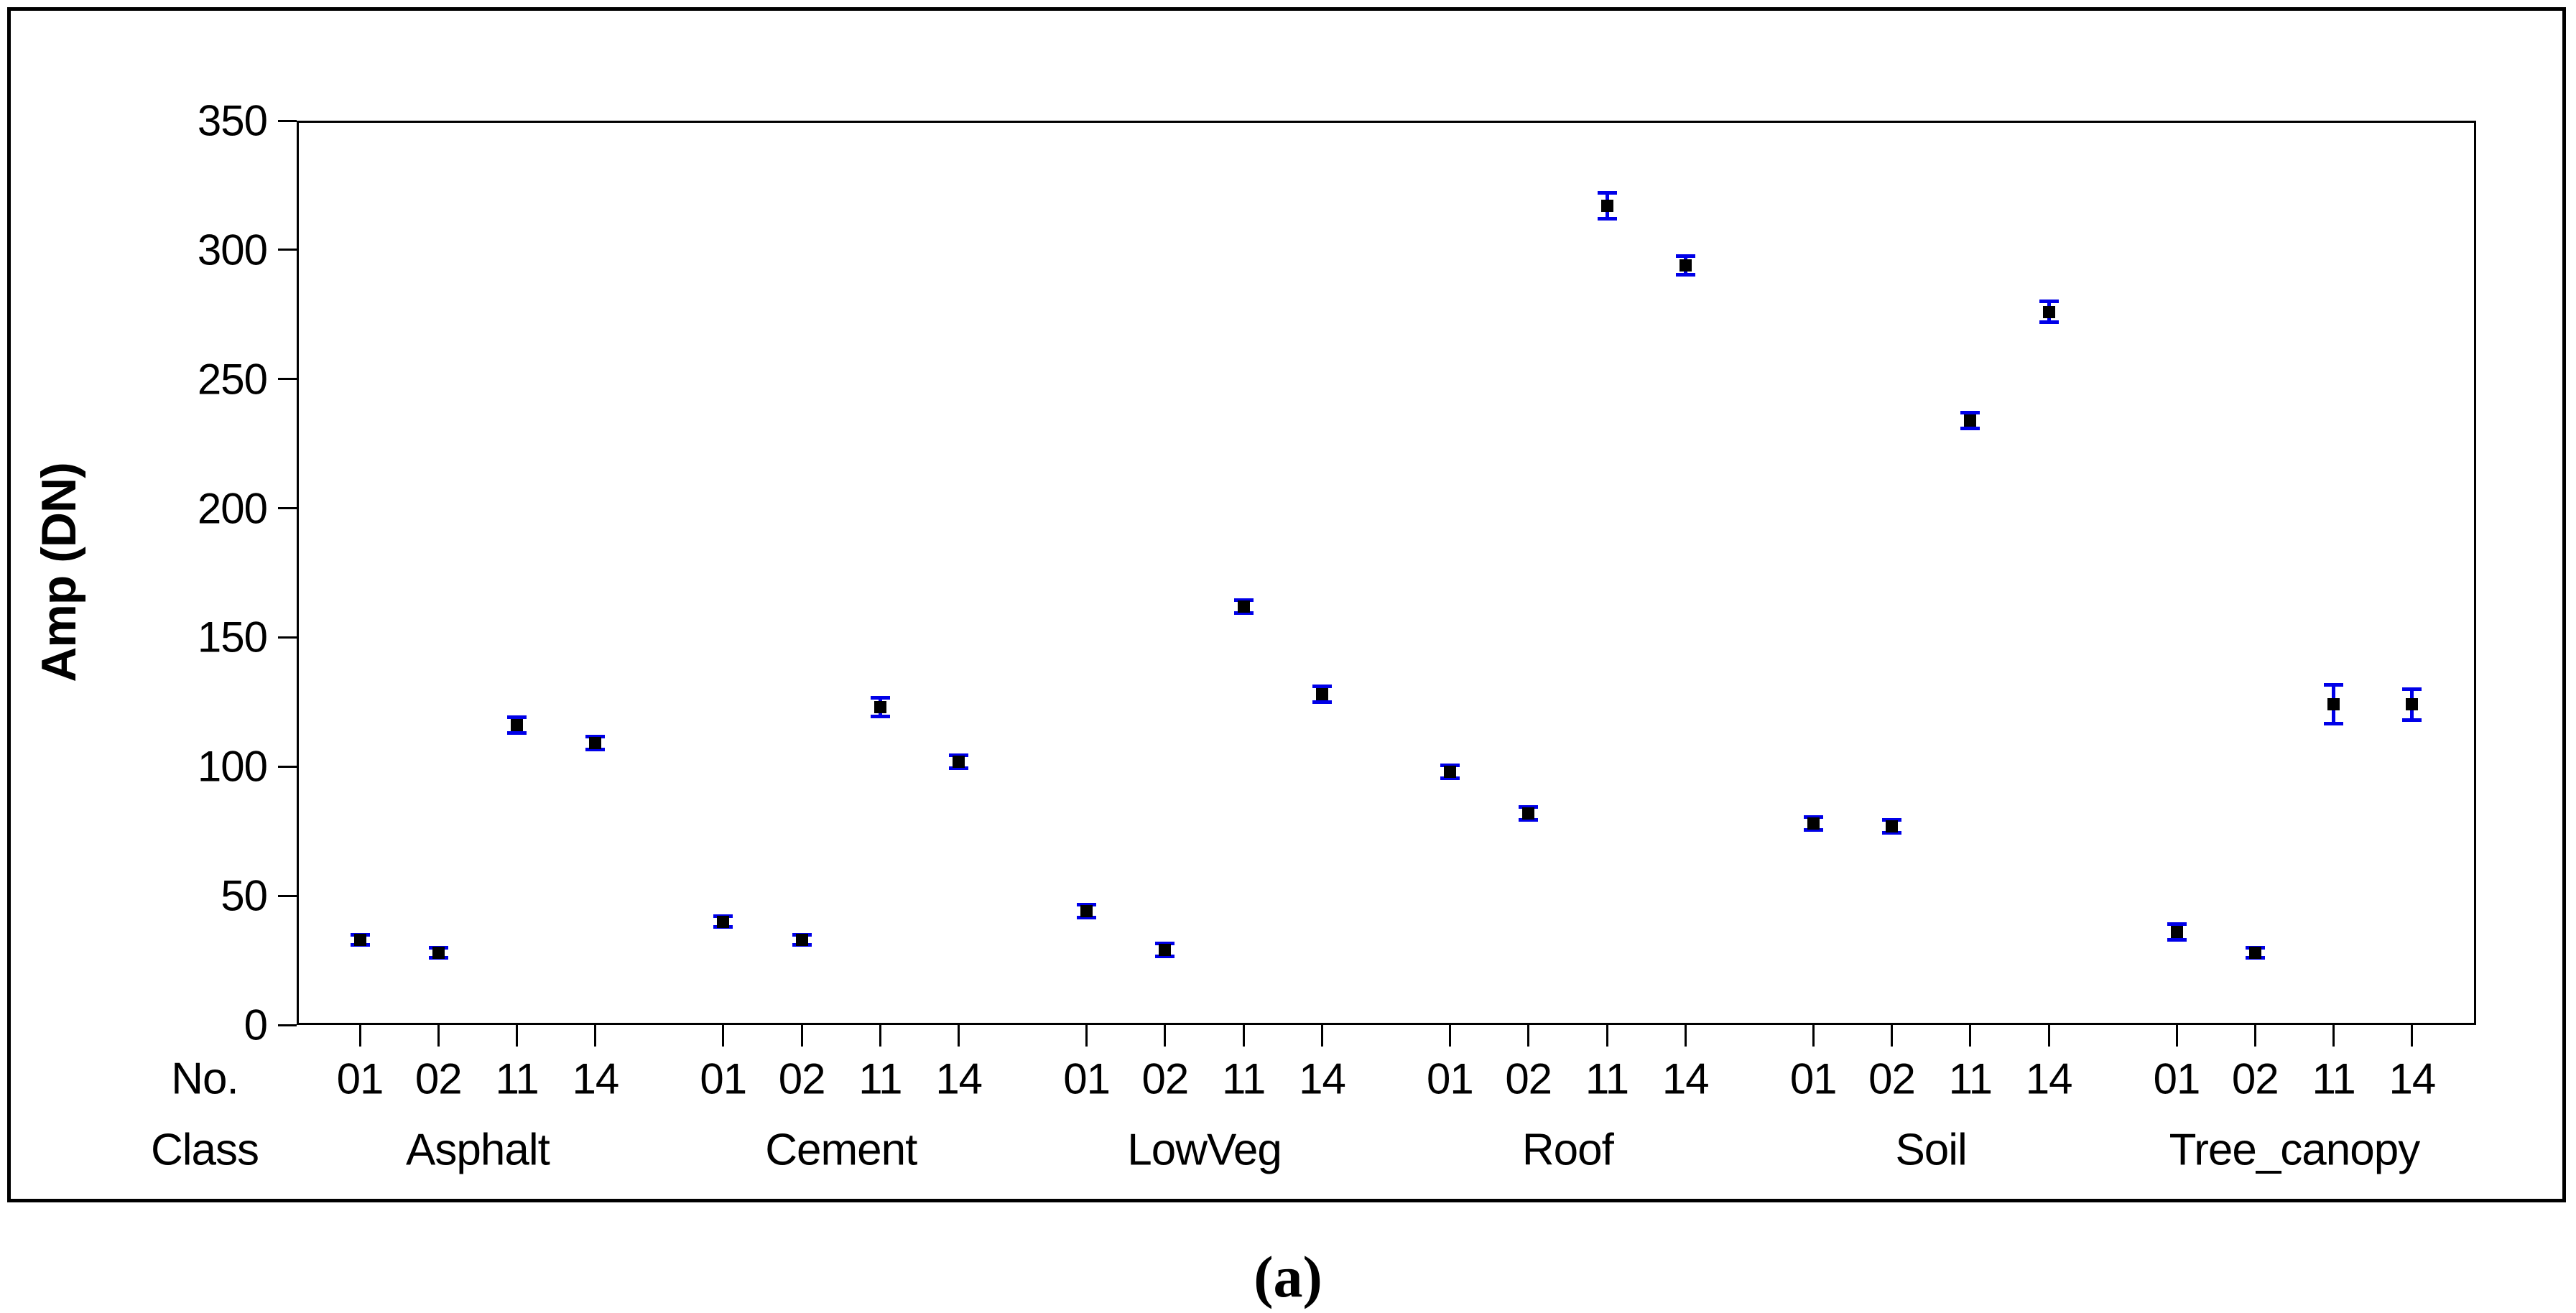  I want to click on class-label-roof: Roof, so click(1567, 1150).